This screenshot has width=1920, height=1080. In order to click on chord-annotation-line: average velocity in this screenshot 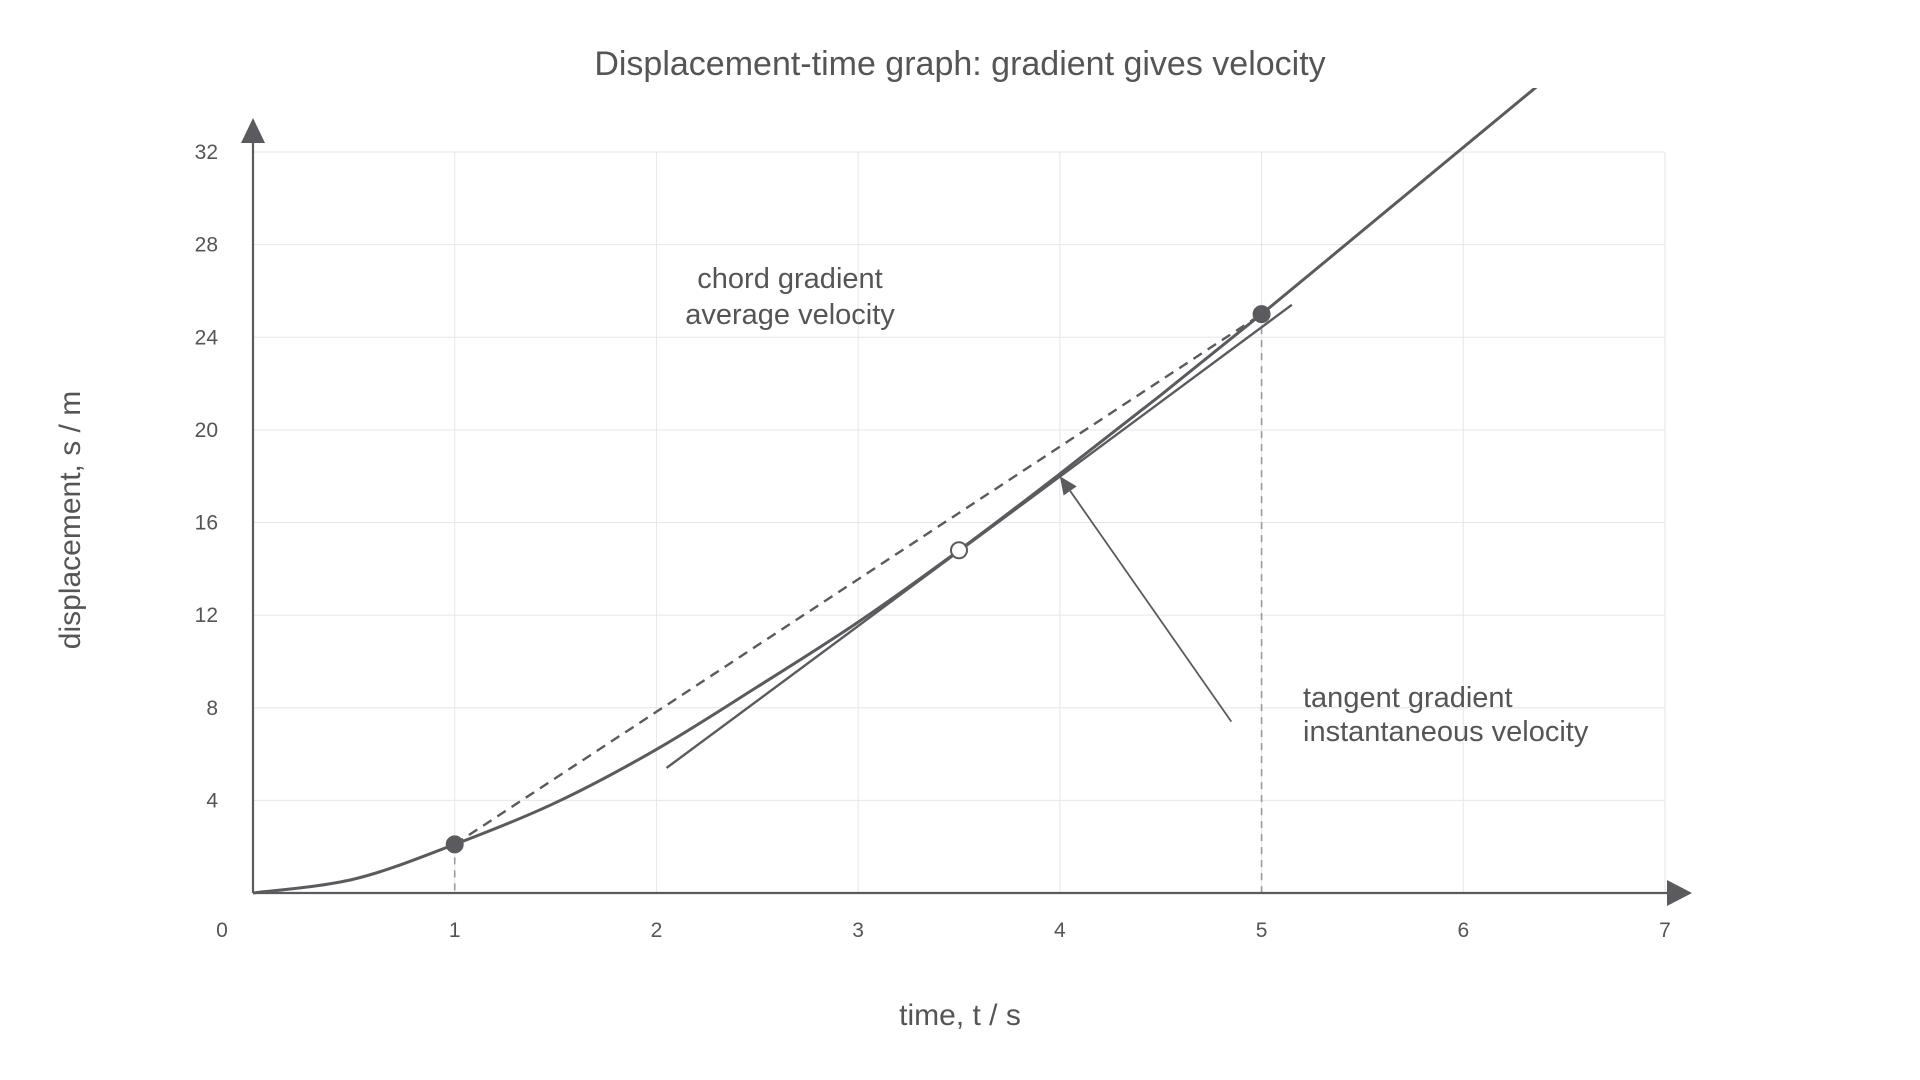, I will do `click(790, 315)`.